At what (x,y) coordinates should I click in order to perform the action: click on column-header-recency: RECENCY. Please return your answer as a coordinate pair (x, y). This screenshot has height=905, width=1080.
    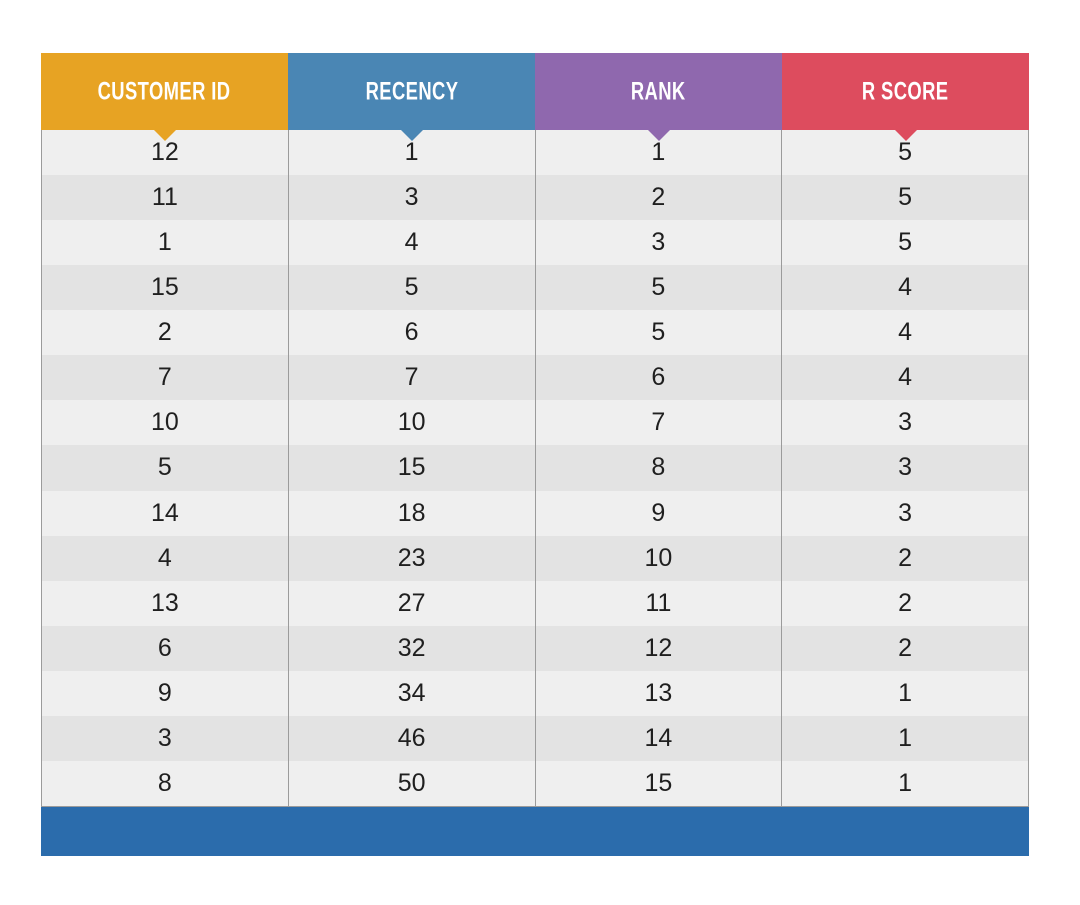
    Looking at the image, I should click on (411, 97).